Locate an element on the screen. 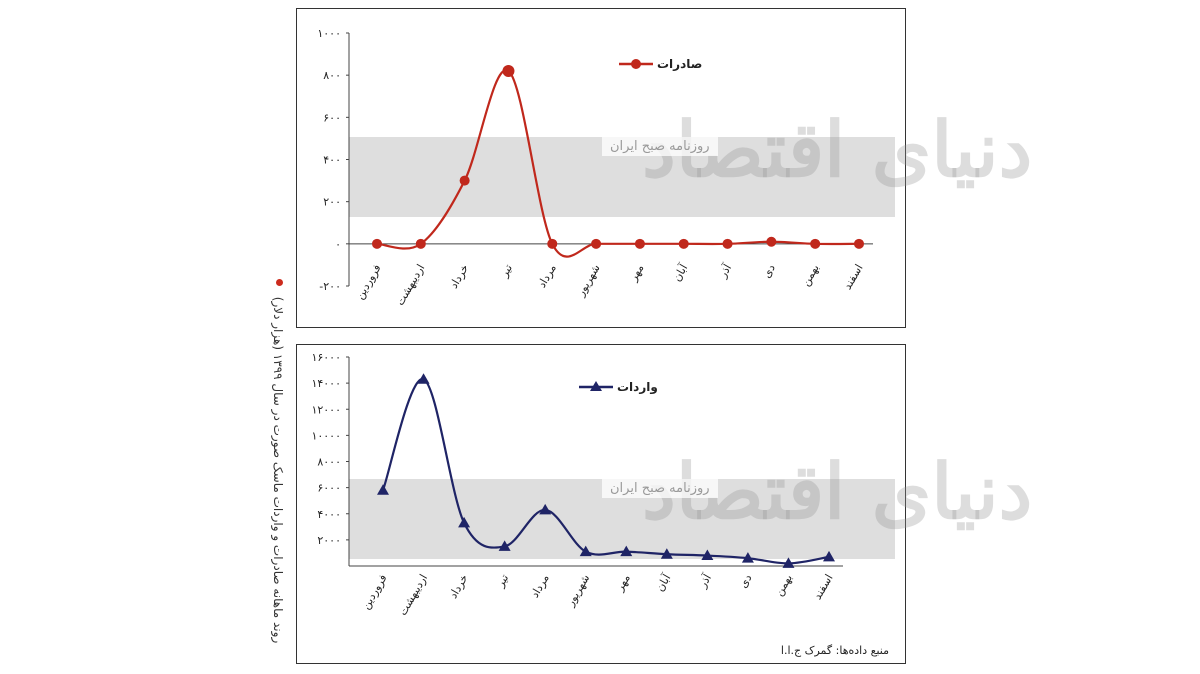  y-tick-label: ۲۰۰۰ is located at coordinates (329, 540).